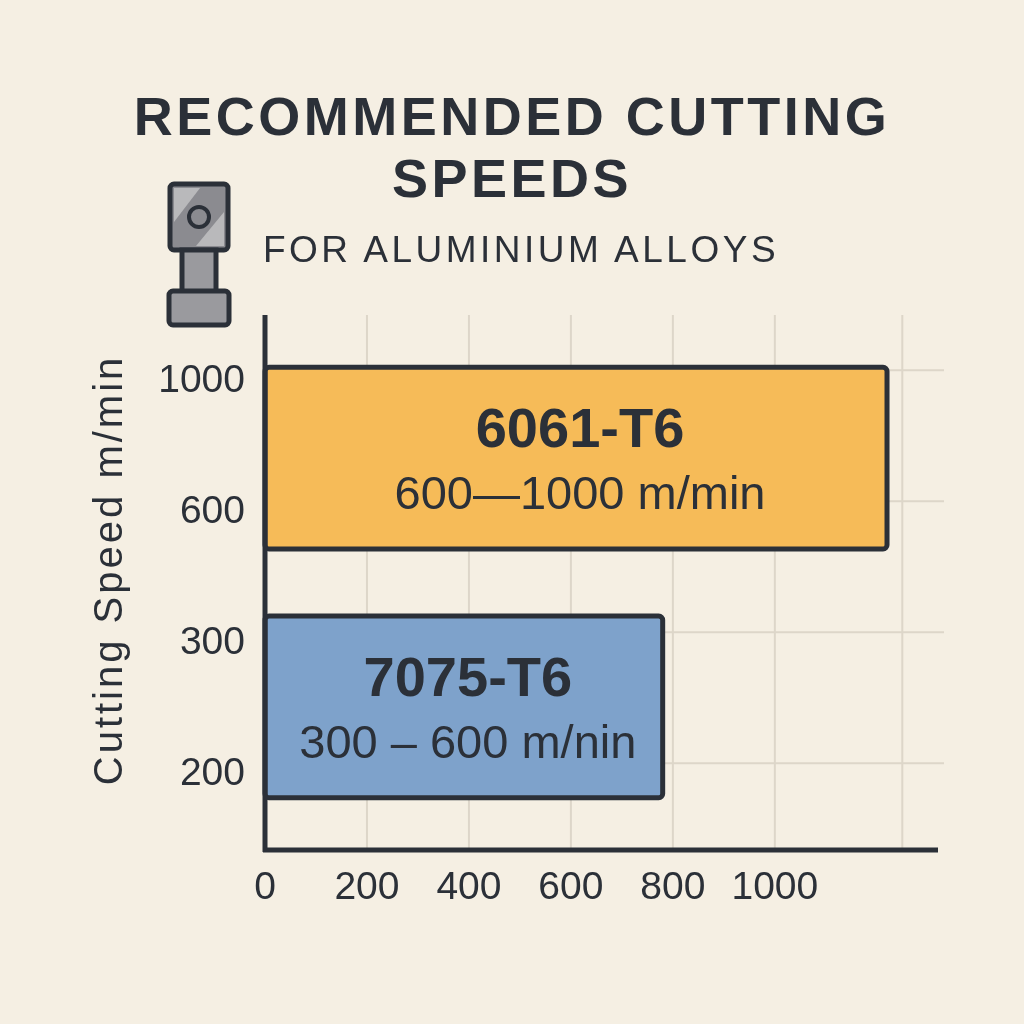 This screenshot has width=1024, height=1024. Describe the element at coordinates (468, 676) in the screenshot. I see `y-tick-label: 7075-T6` at that location.